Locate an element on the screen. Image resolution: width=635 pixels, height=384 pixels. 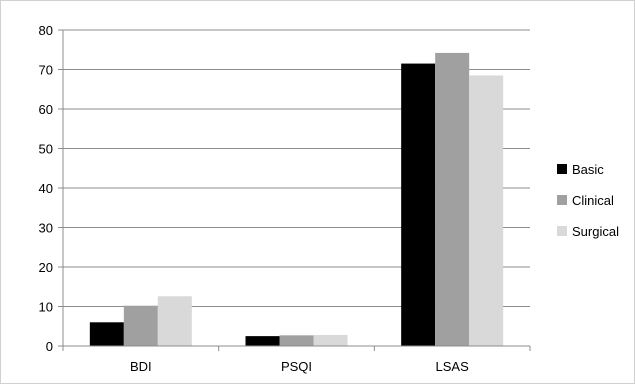
y-tick-label: 30 is located at coordinates (46, 228).